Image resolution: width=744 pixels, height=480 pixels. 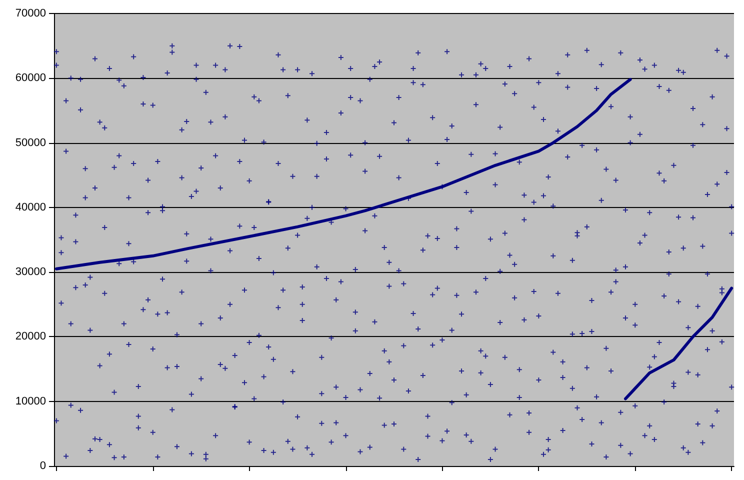 I want to click on y-tick-label: 50000, so click(x=30, y=142).